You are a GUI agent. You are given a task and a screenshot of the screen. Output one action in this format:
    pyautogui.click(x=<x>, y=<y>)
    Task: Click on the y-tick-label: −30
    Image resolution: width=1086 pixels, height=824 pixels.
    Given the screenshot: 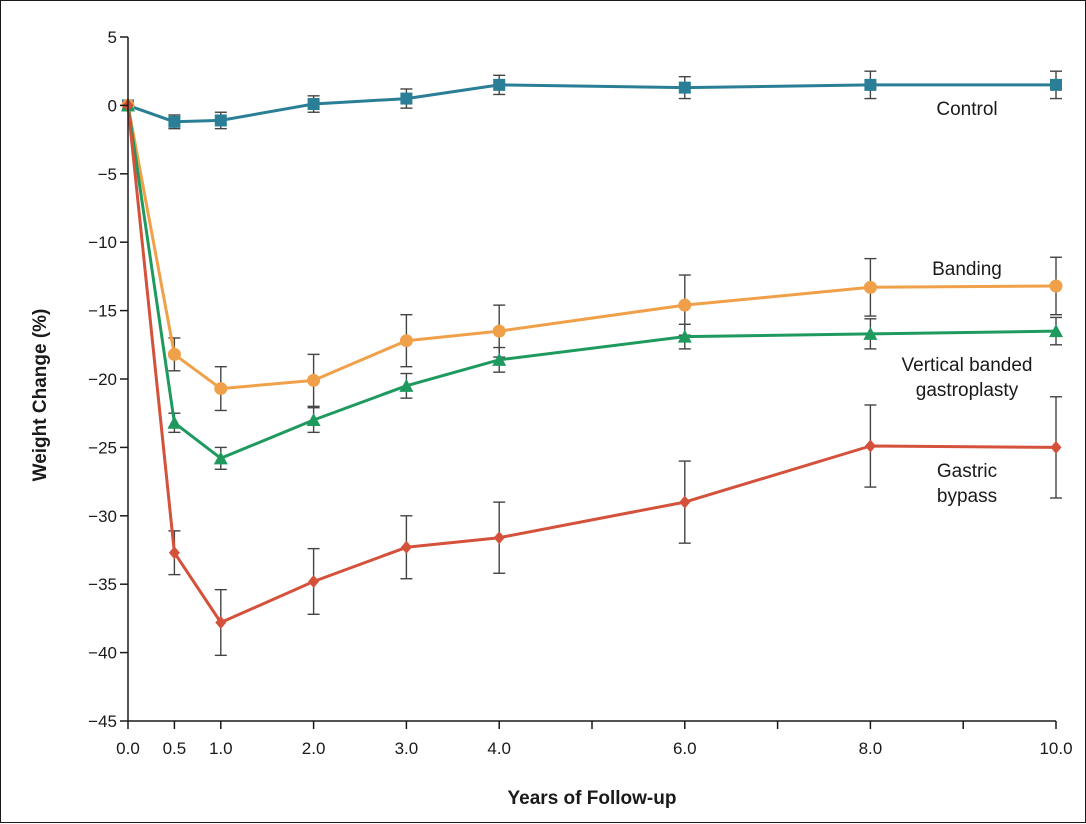 What is the action you would take?
    pyautogui.click(x=102, y=516)
    